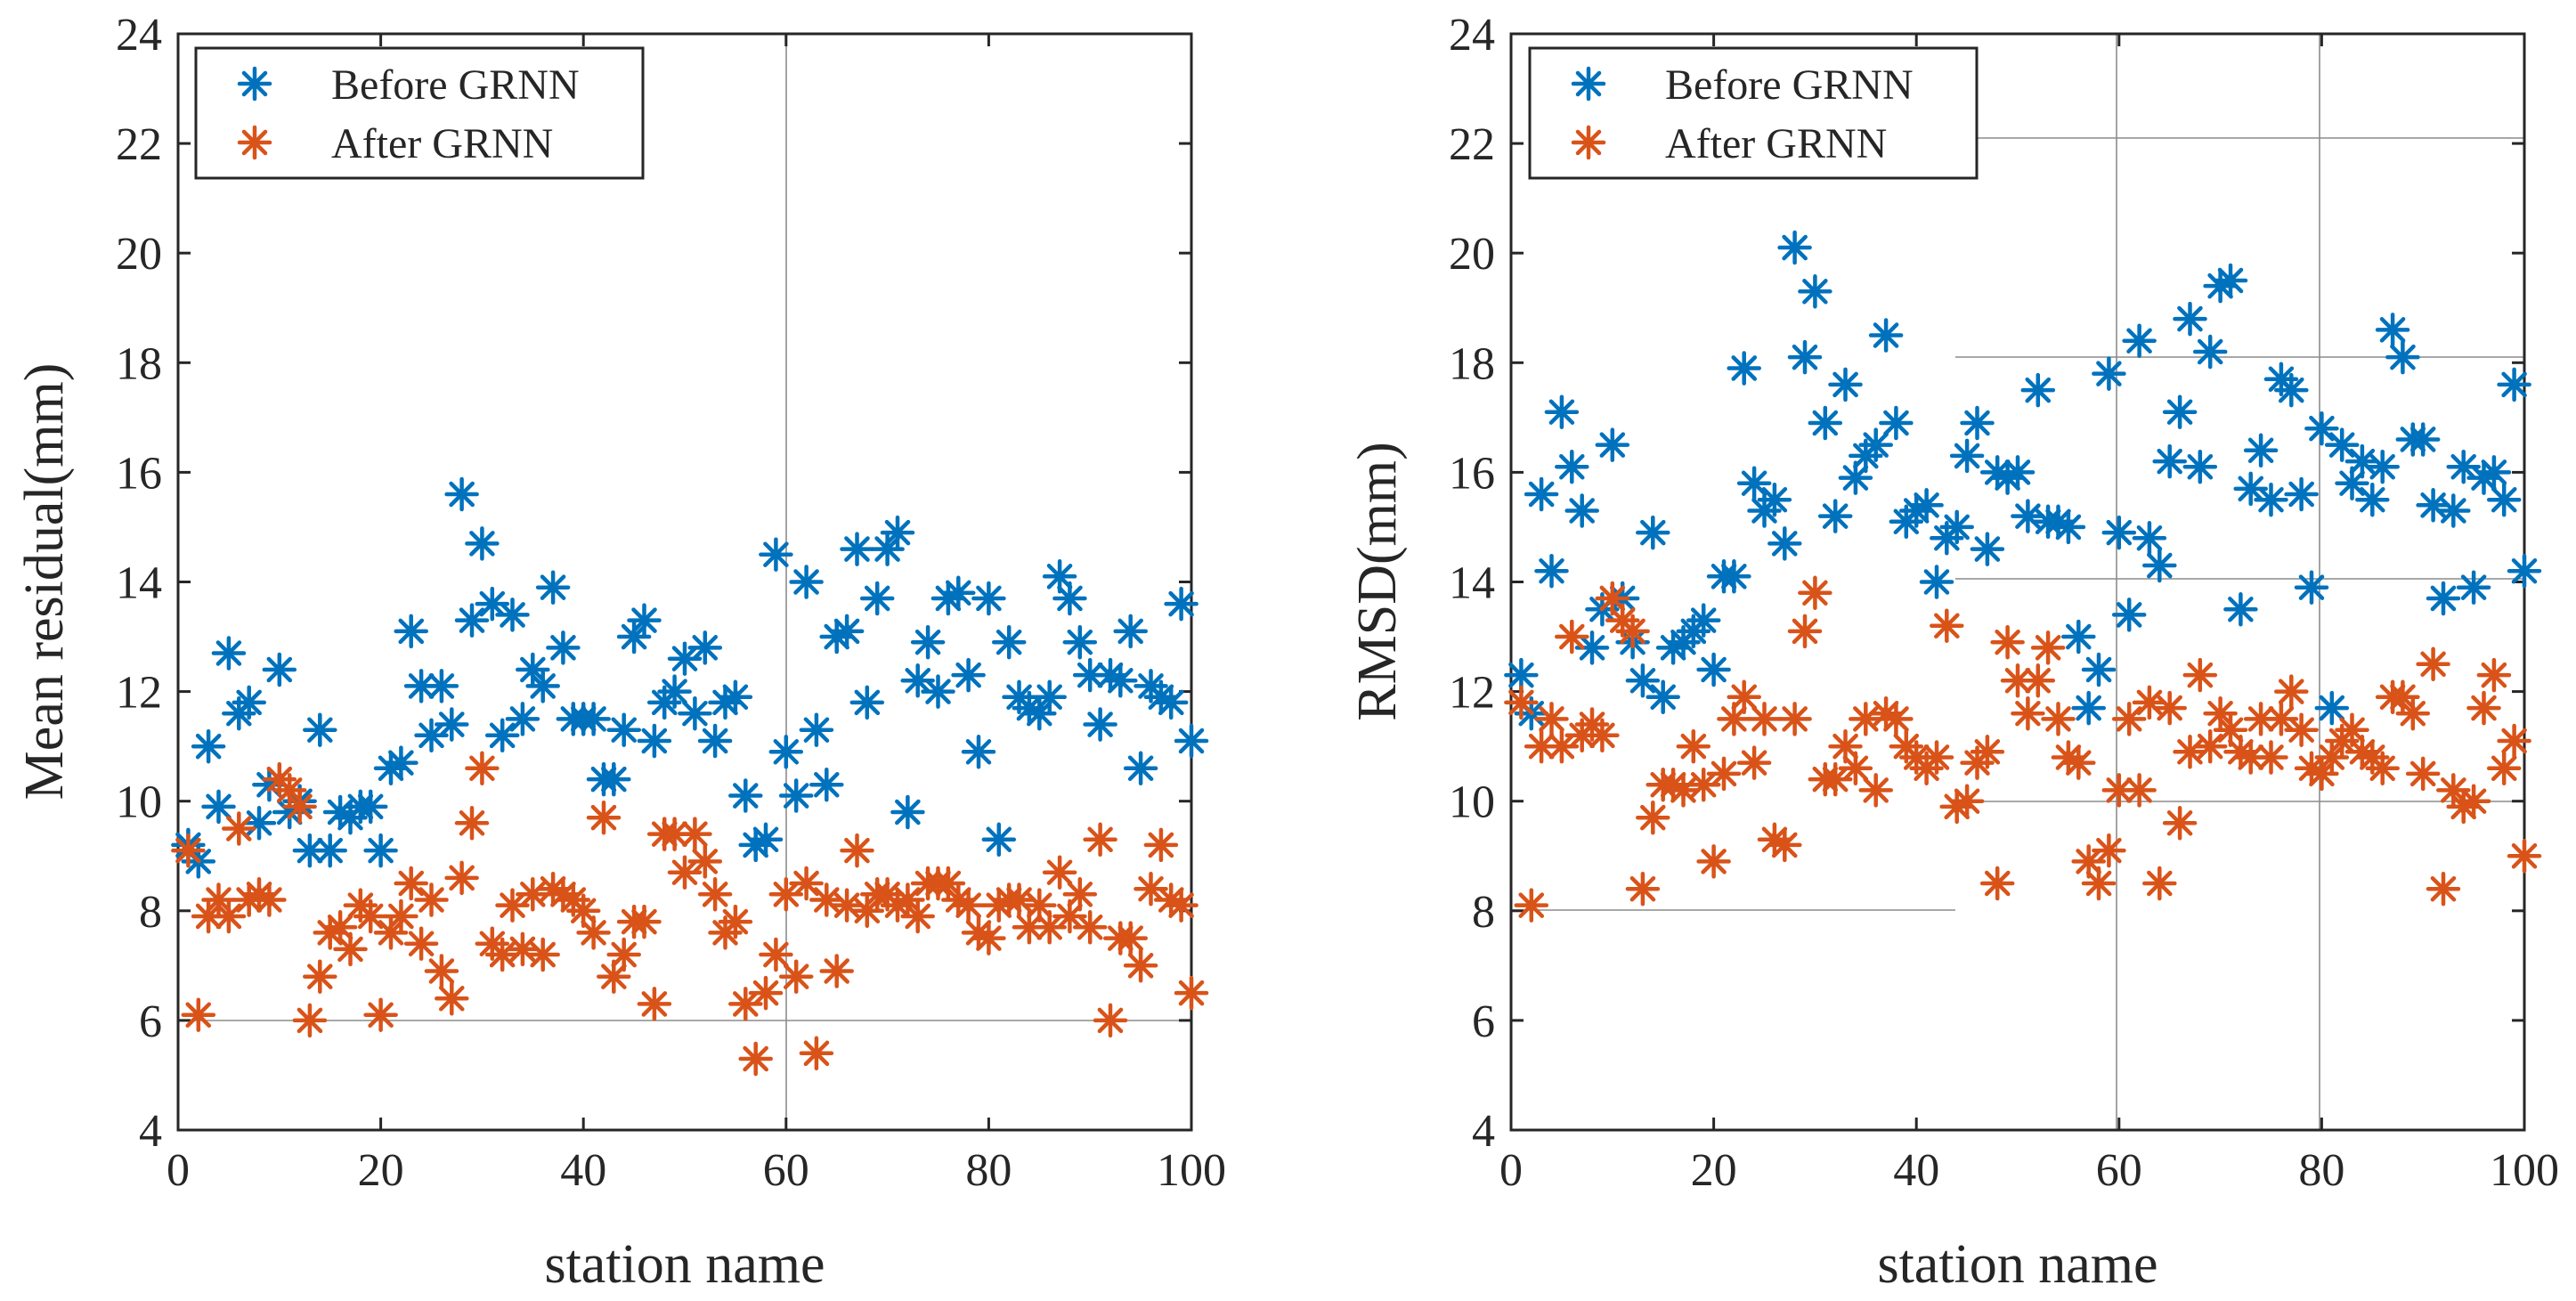 The image size is (2576, 1301). What do you see at coordinates (1472, 255) in the screenshot?
I see `y-tick-label: 20` at bounding box center [1472, 255].